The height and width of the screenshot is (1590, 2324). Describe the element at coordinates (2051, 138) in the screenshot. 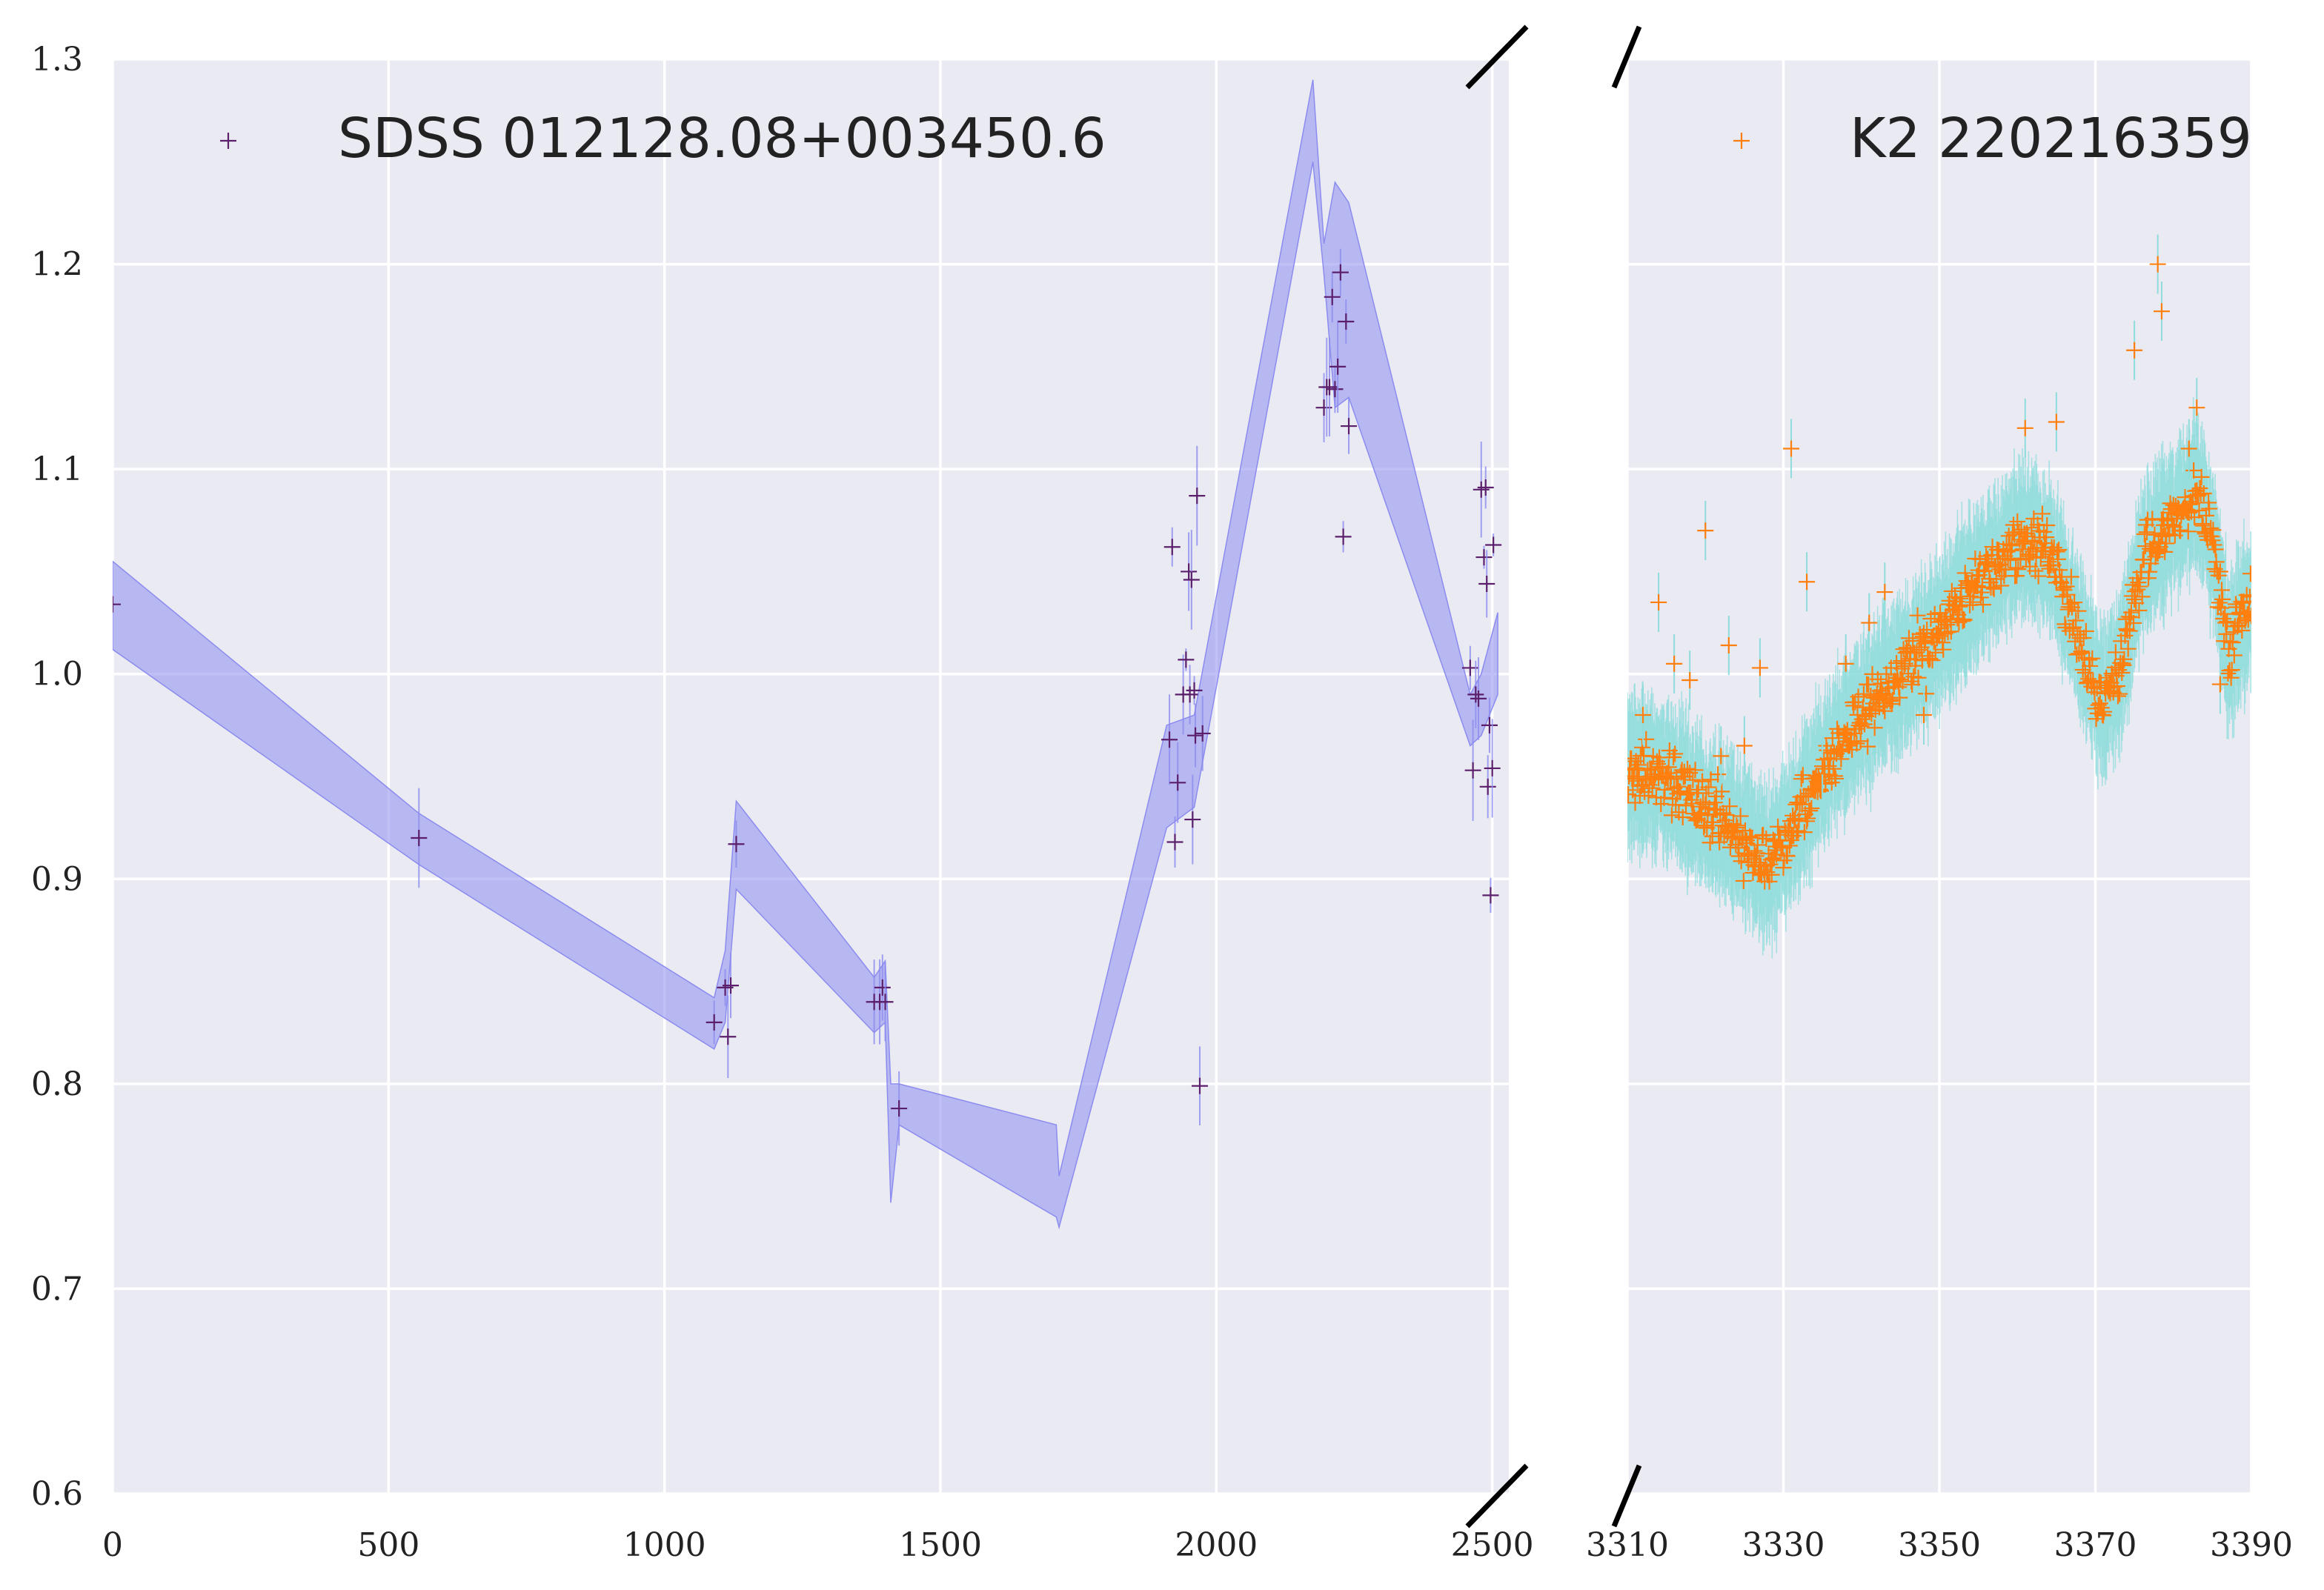

I see `legend-label: K2 220216359` at that location.